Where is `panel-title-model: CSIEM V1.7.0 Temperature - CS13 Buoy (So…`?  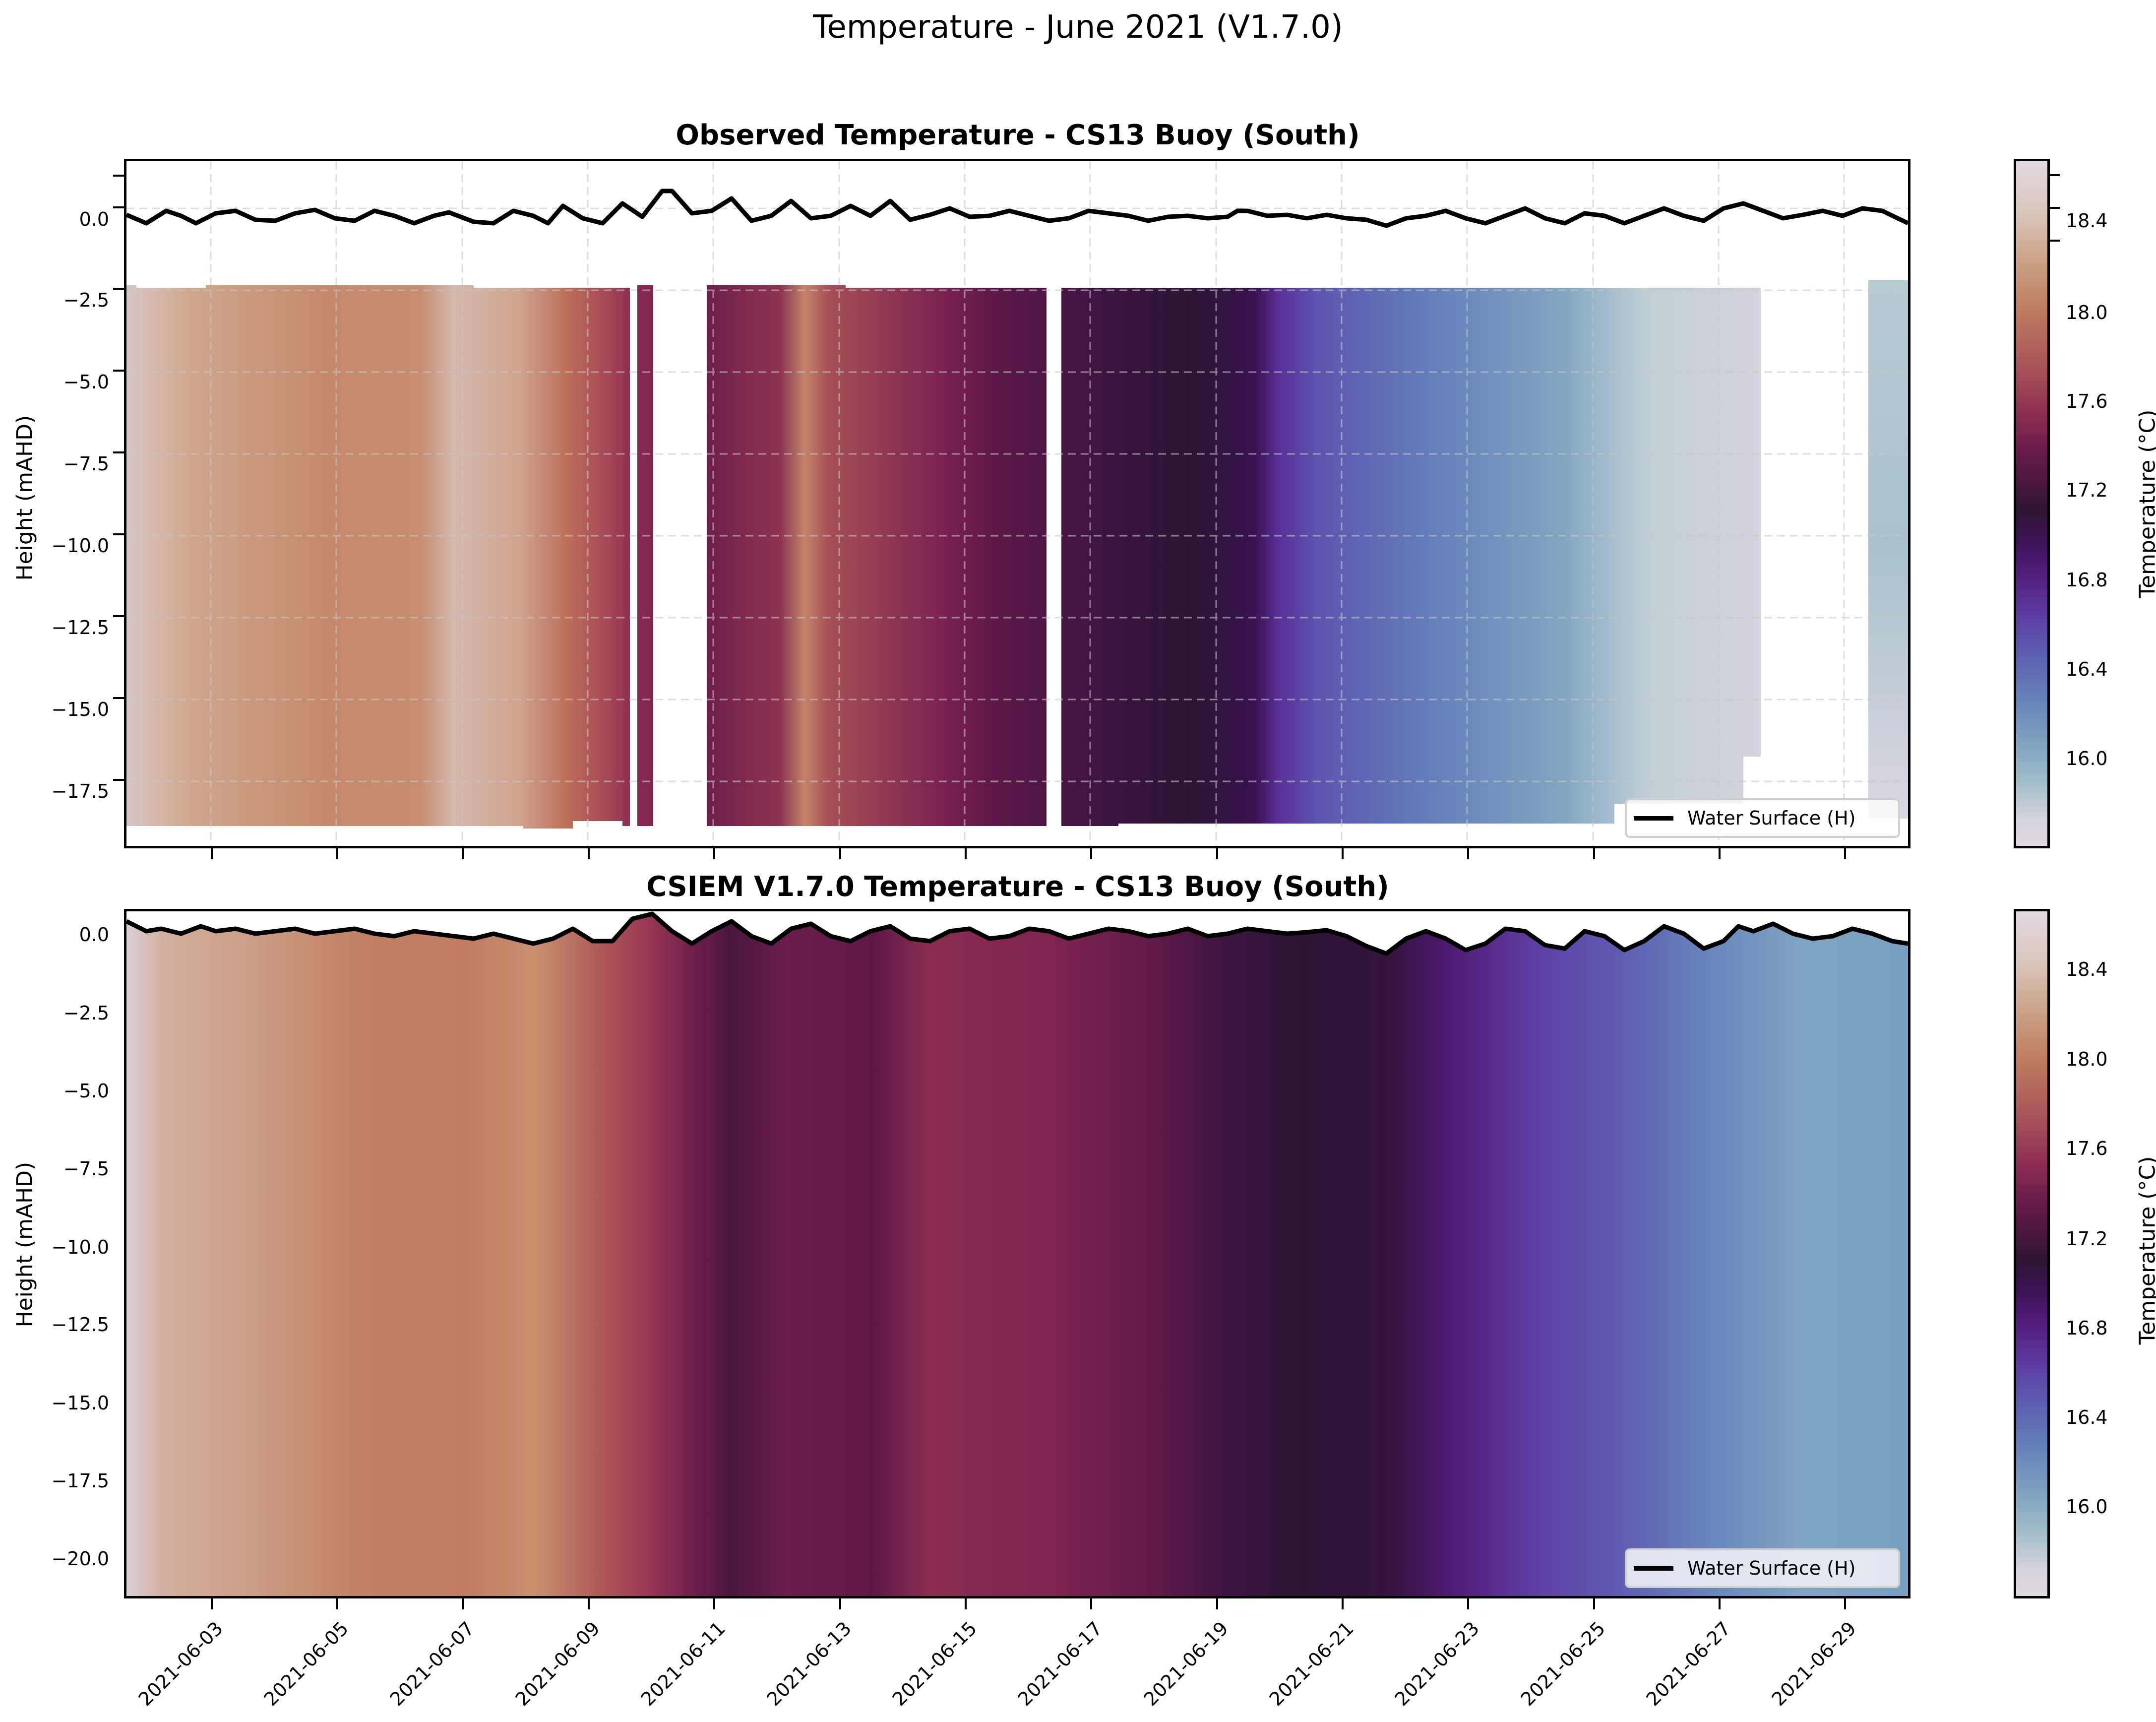
panel-title-model: CSIEM V1.7.0 Temperature - CS13 Buoy (So… is located at coordinates (1018, 887).